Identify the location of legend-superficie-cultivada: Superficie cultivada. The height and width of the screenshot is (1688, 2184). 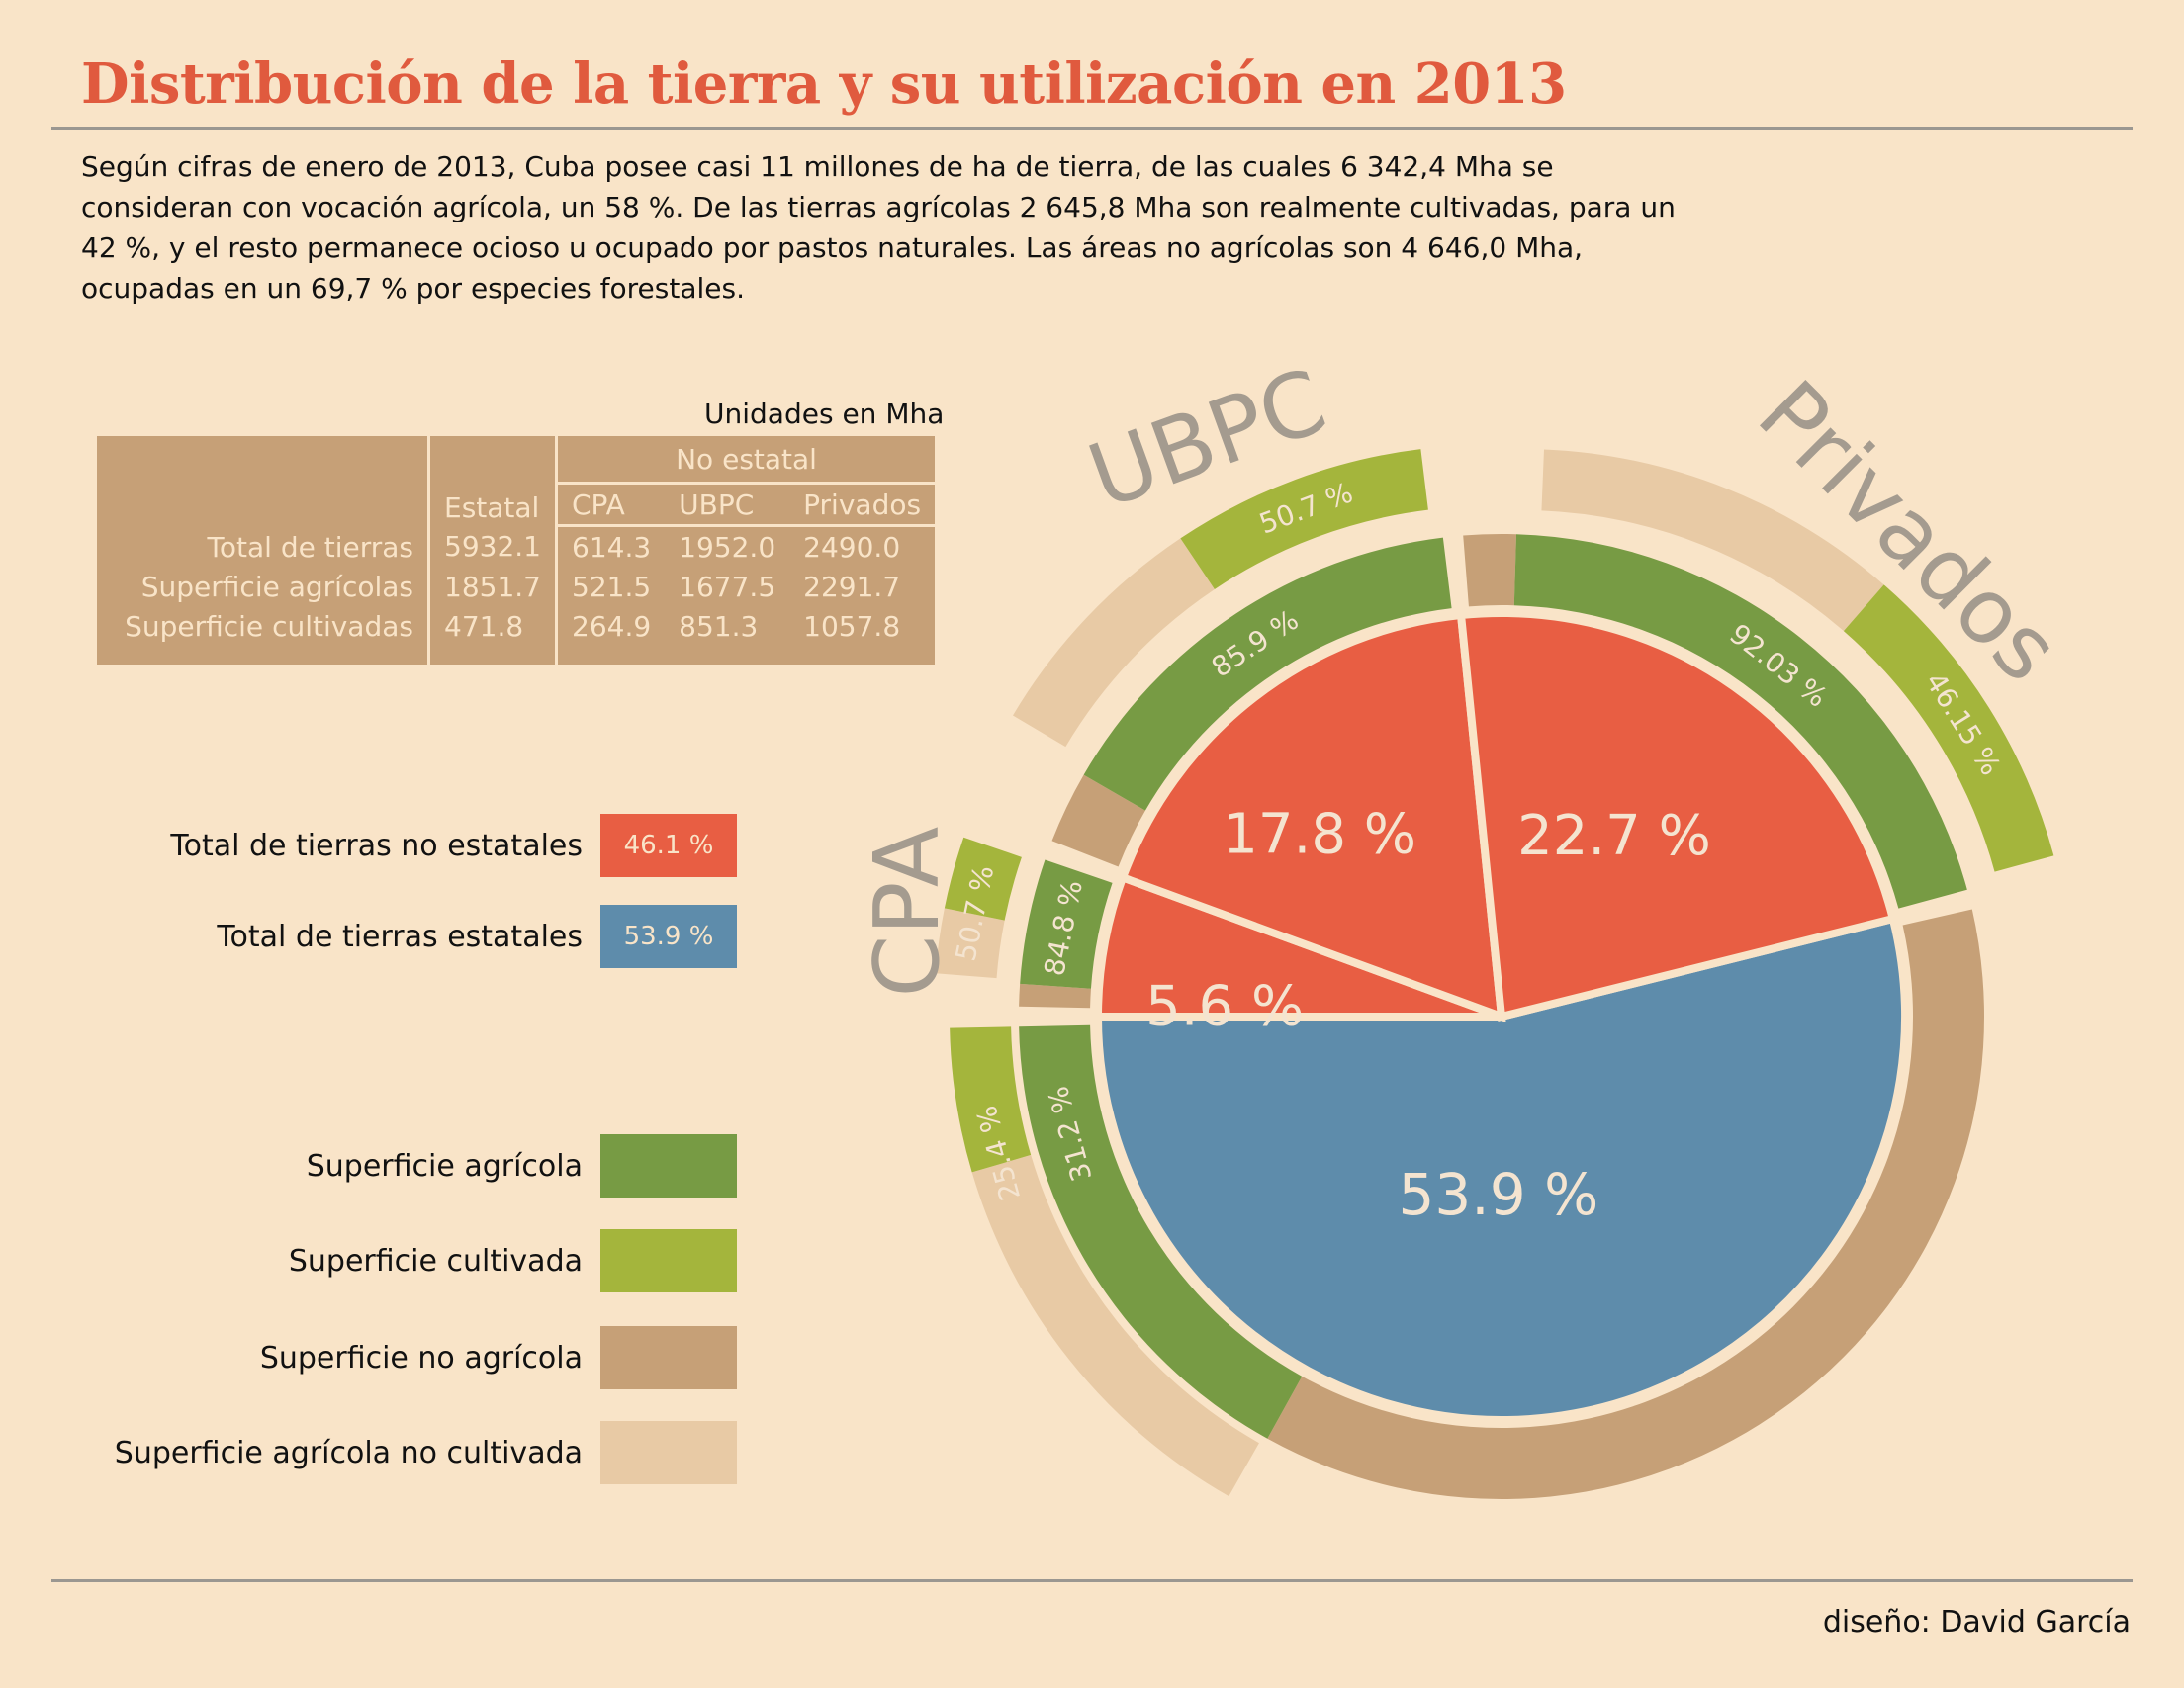
(513, 1260).